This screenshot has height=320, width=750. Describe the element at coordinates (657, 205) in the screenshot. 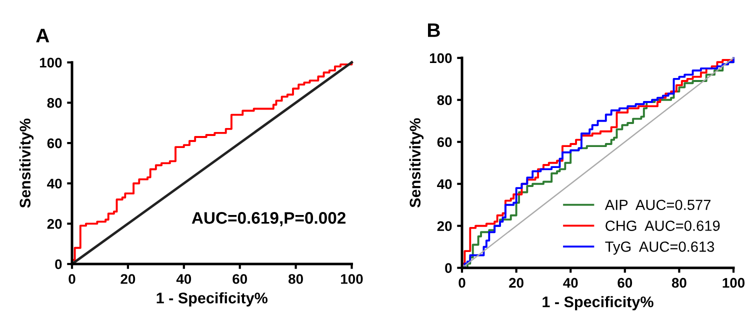

I see `legend-label: AIP AUC=0.577` at that location.